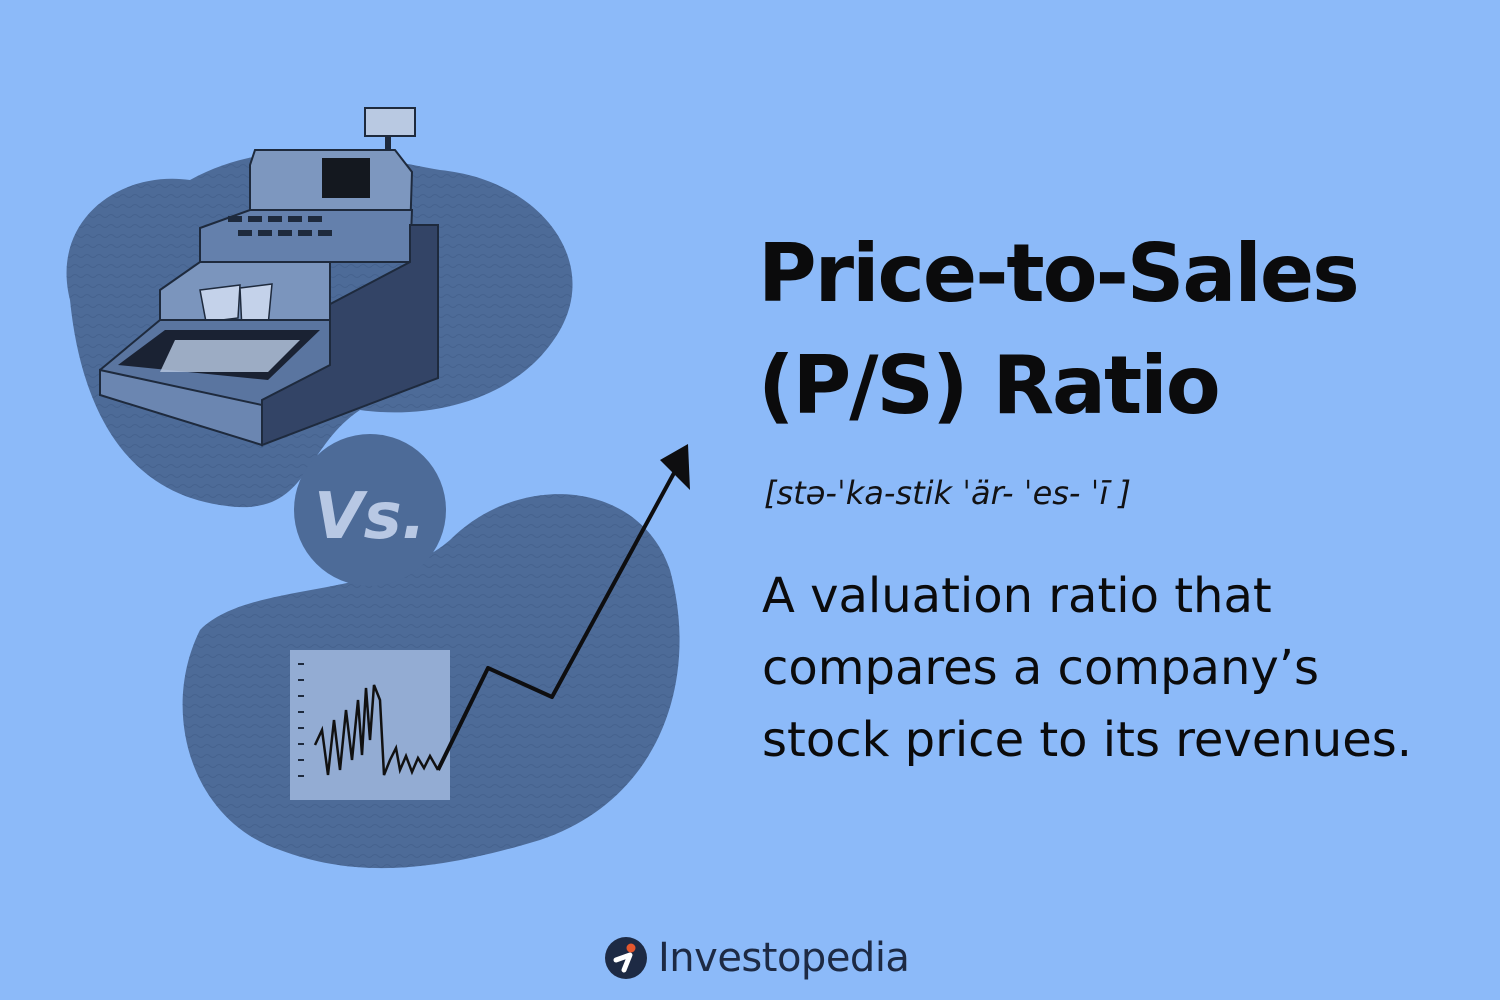 The height and width of the screenshot is (1000, 1500). Describe the element at coordinates (1059, 273) in the screenshot. I see `title-line-1: Price-to-Sales` at that location.